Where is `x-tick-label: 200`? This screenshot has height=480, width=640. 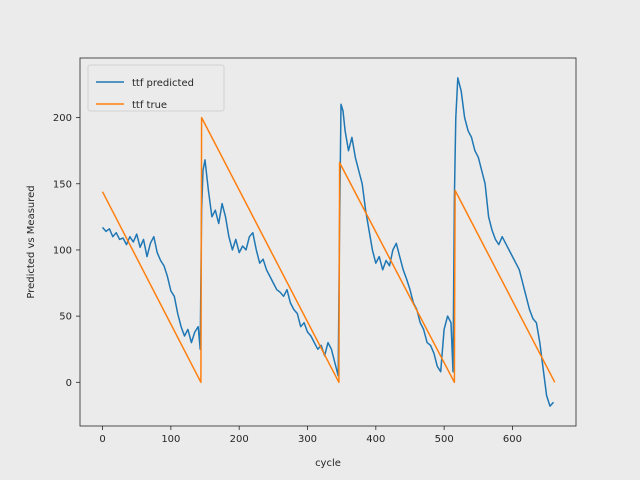
x-tick-label: 200 is located at coordinates (239, 439).